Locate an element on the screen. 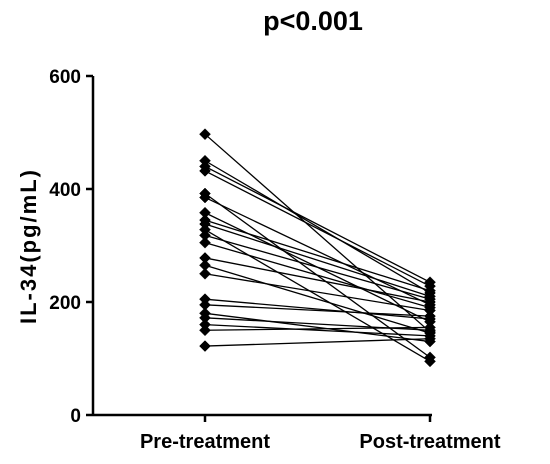  y-tick-label: 400 is located at coordinates (65, 190).